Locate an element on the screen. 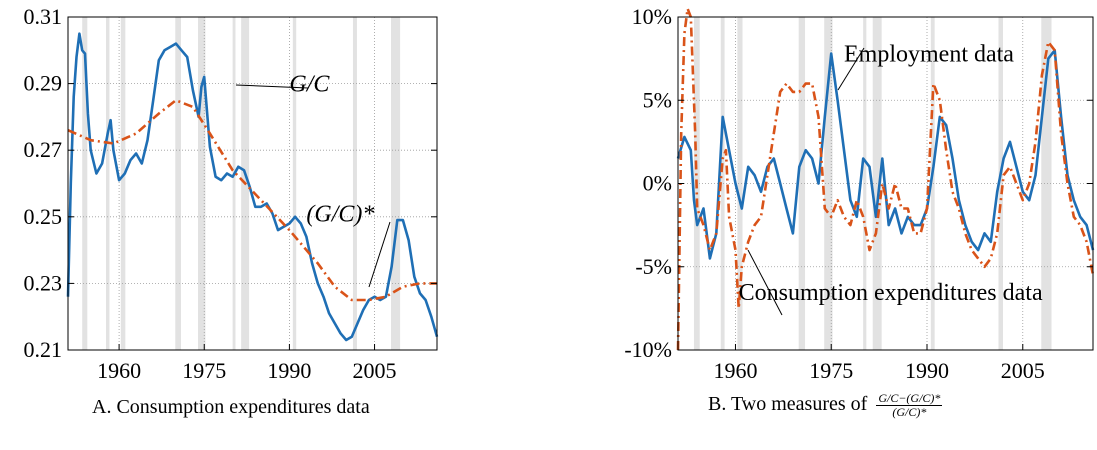 The width and height of the screenshot is (1097, 450). panel-b-caption-fraction-numerator: G/C−(G/C)* is located at coordinates (909, 398).